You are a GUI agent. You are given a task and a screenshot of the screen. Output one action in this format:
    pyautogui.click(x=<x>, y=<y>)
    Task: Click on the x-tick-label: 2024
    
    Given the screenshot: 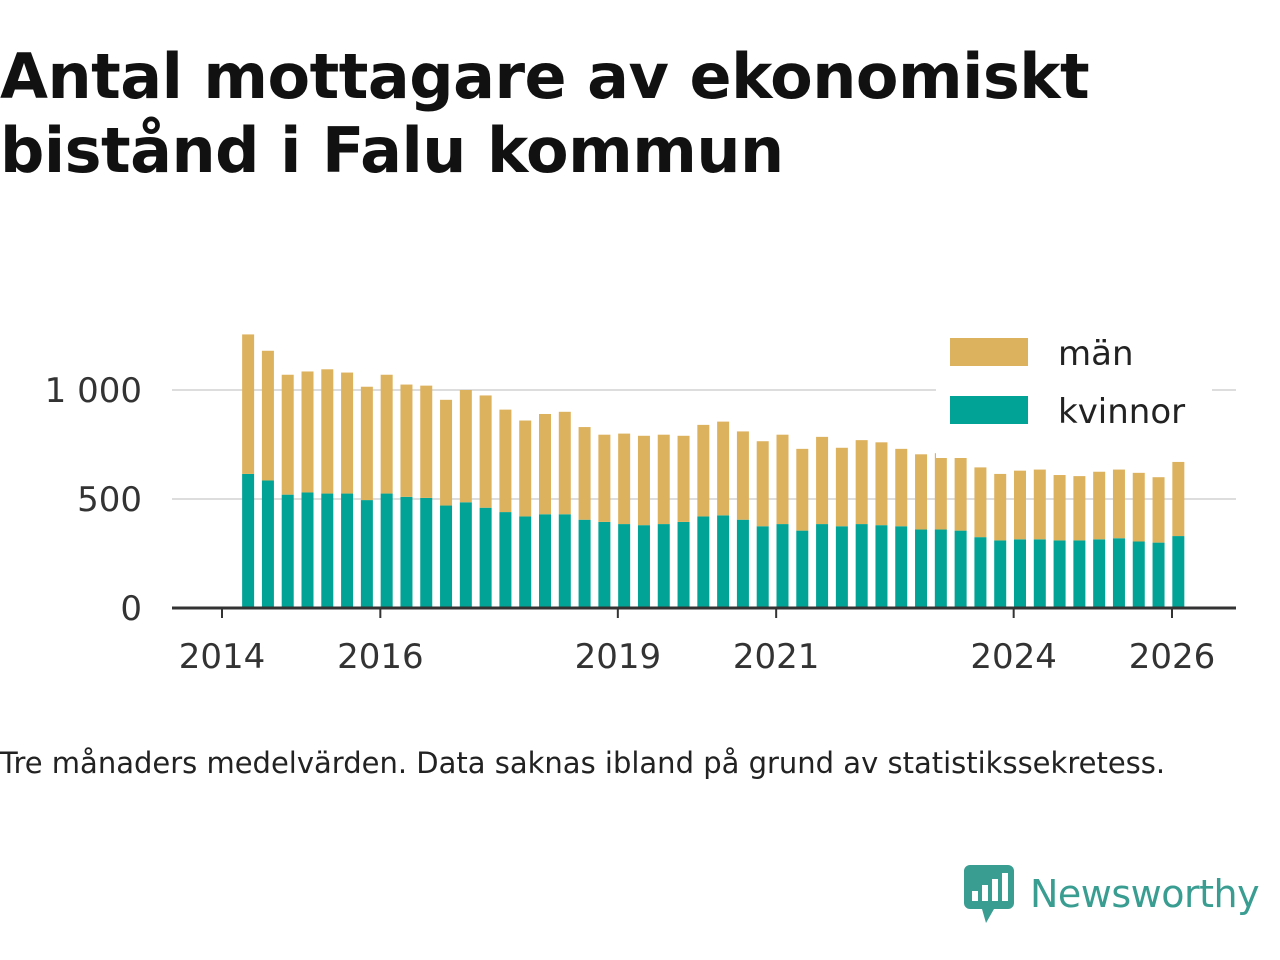 What is the action you would take?
    pyautogui.click(x=1013, y=657)
    